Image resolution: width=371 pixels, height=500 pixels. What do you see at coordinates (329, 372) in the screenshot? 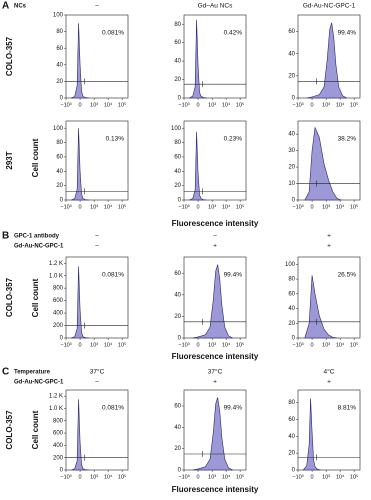
I see `condition-value: 4°C` at bounding box center [329, 372].